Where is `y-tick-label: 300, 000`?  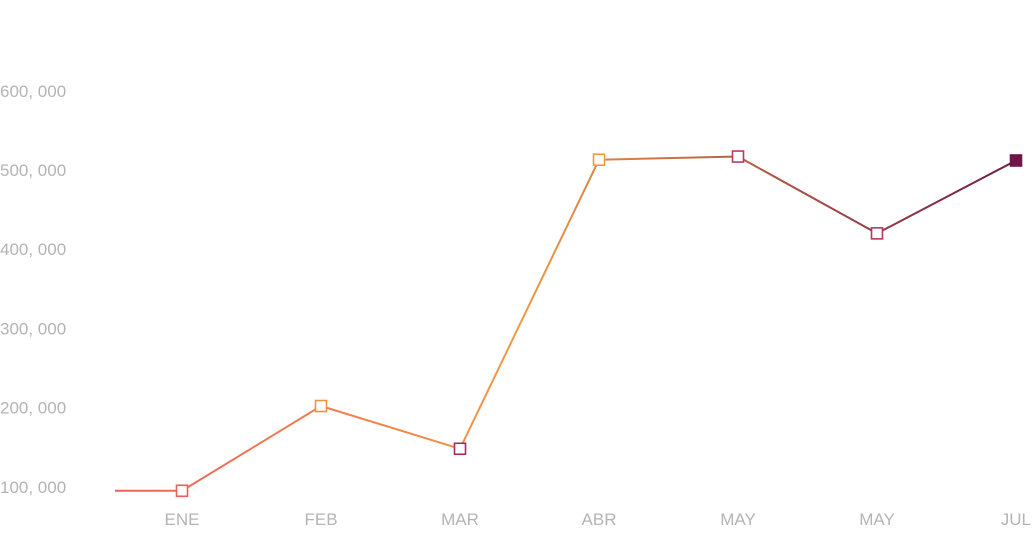
y-tick-label: 300, 000 is located at coordinates (33, 328).